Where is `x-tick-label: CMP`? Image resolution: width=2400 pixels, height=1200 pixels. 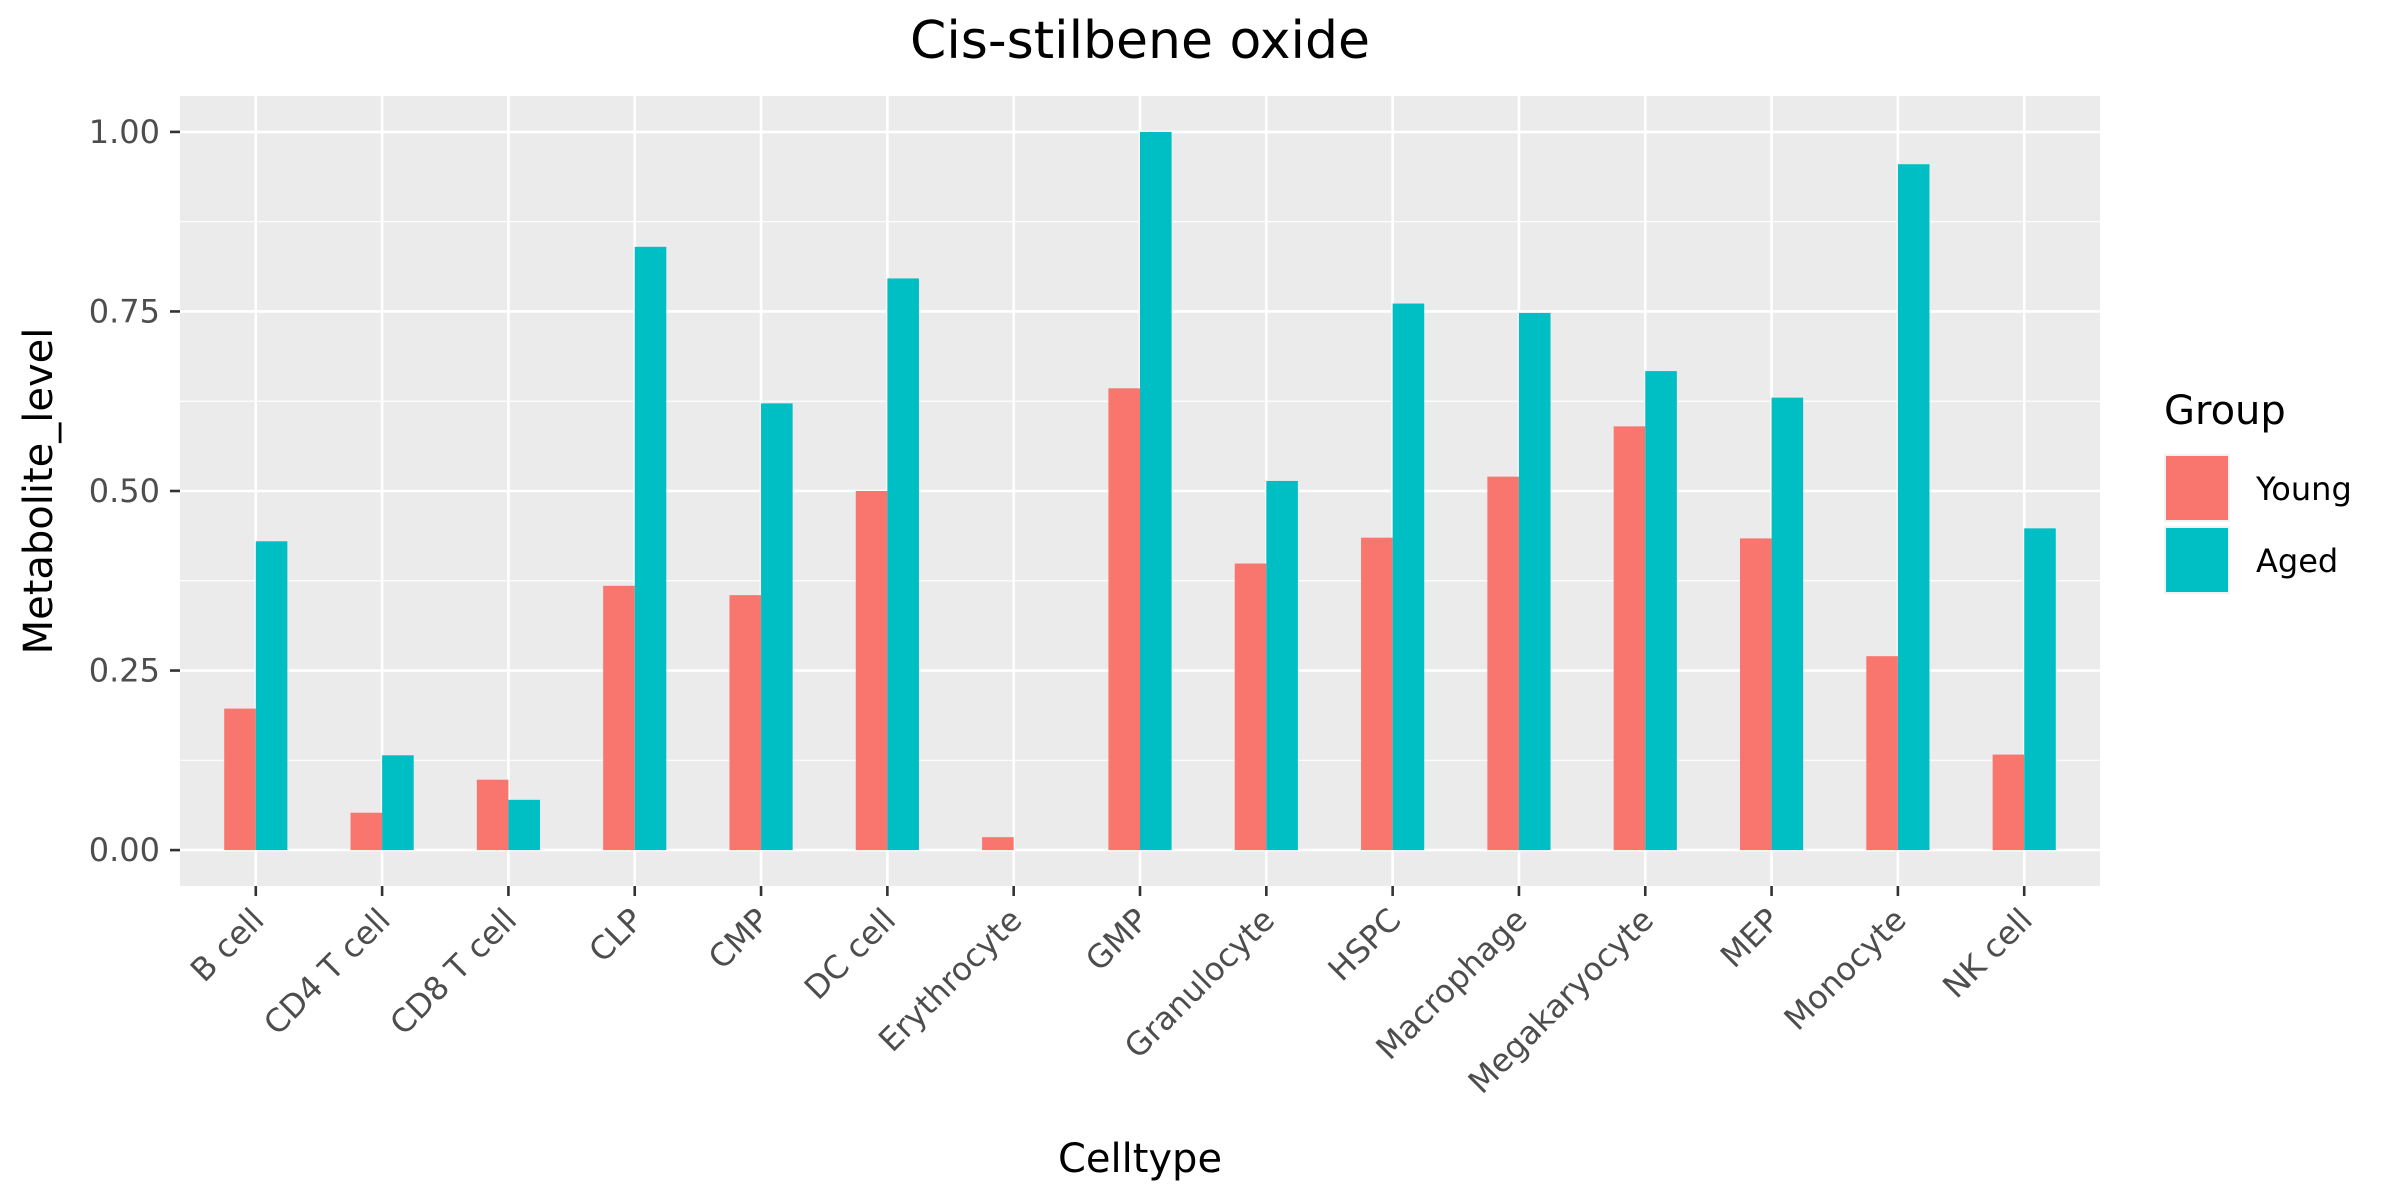
x-tick-label: CMP is located at coordinates (739, 939).